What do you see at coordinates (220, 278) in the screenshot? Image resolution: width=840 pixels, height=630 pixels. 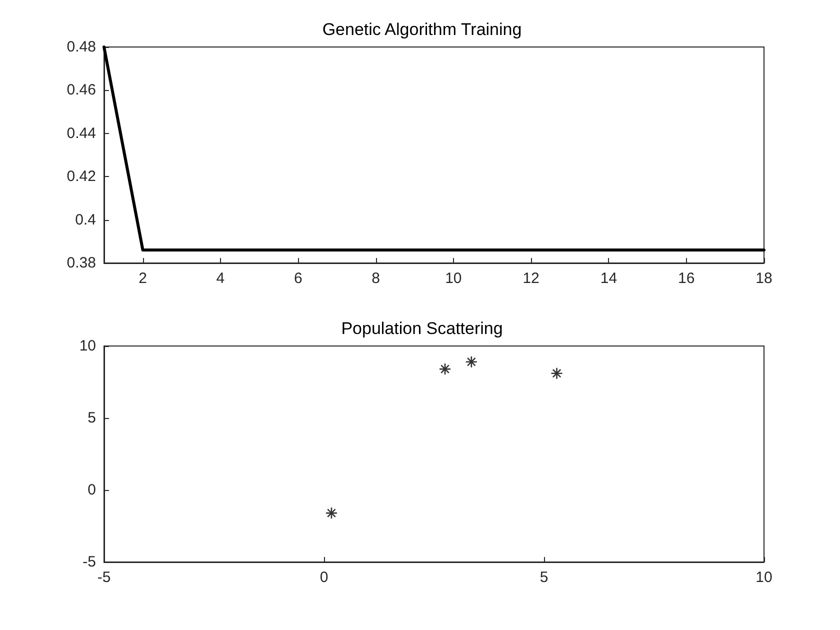 I see `x-tick-label: 4` at bounding box center [220, 278].